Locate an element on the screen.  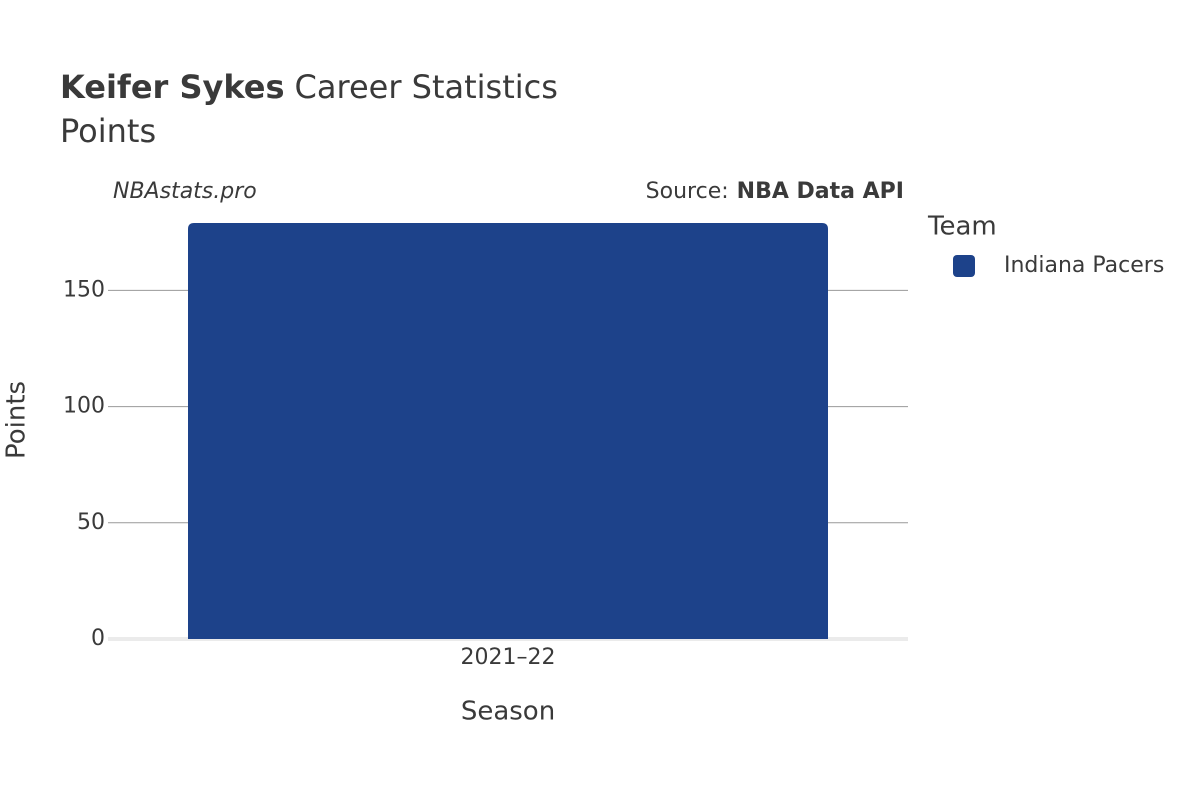
chart-title: Keifer Sykes Career Statistics is located at coordinates (309, 87).